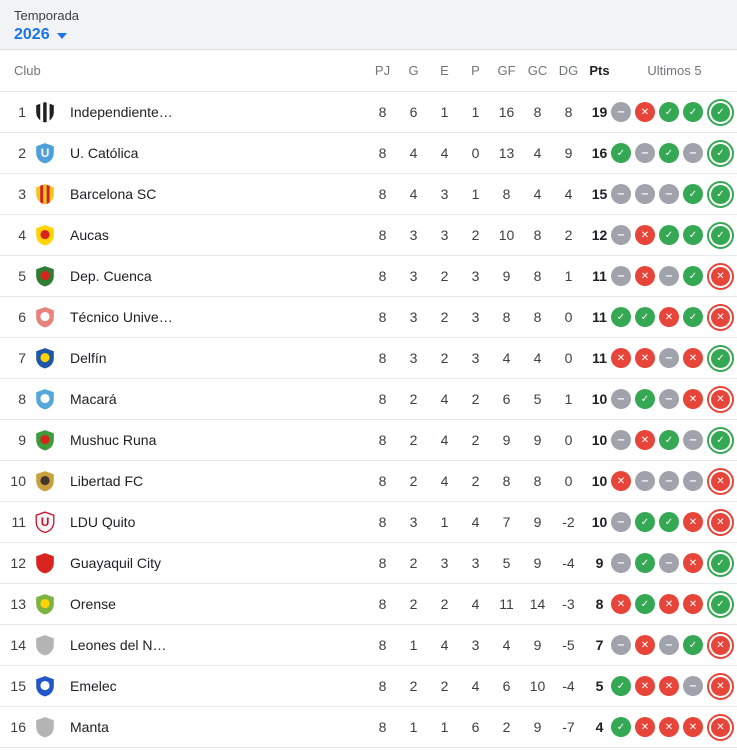 The width and height of the screenshot is (737, 753). What do you see at coordinates (368, 317) in the screenshot?
I see `table-row: 6 Técnico Unive… 8 3 2 3 8 8 0 11 ✓ ✓ ✕ ✓ ✕` at bounding box center [368, 317].